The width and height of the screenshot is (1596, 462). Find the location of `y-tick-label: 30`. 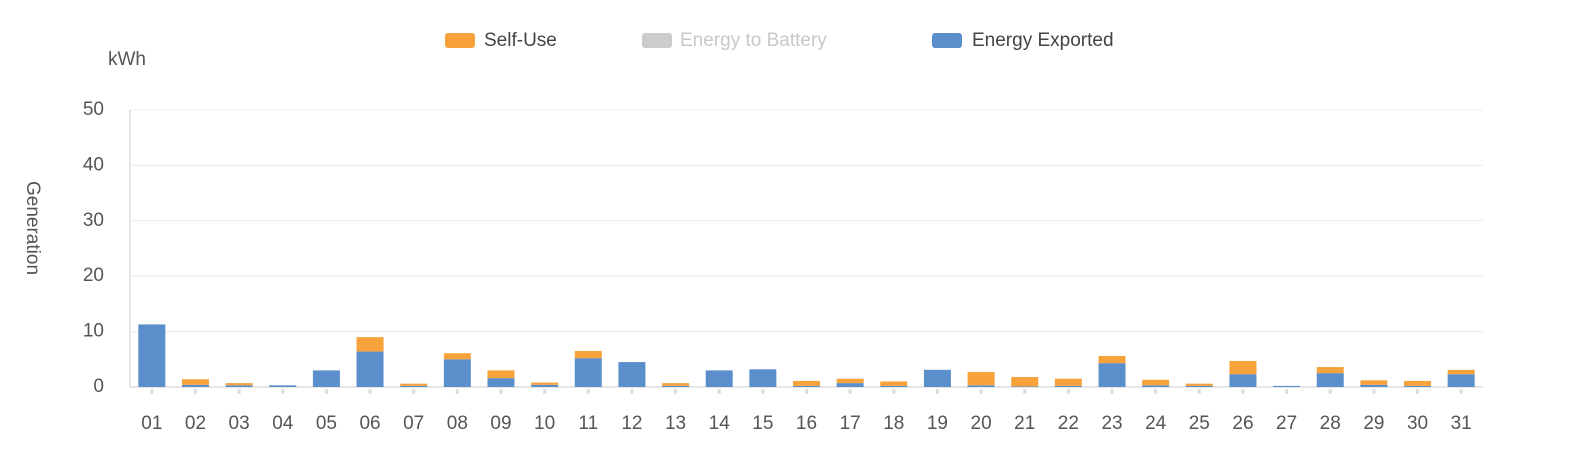

y-tick-label: 30 is located at coordinates (93, 220).